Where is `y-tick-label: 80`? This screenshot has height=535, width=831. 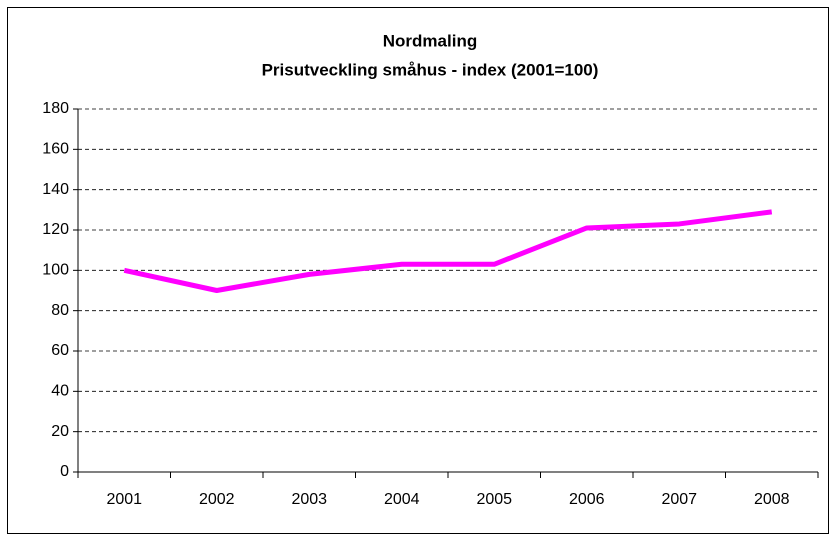 y-tick-label: 80 is located at coordinates (60, 310).